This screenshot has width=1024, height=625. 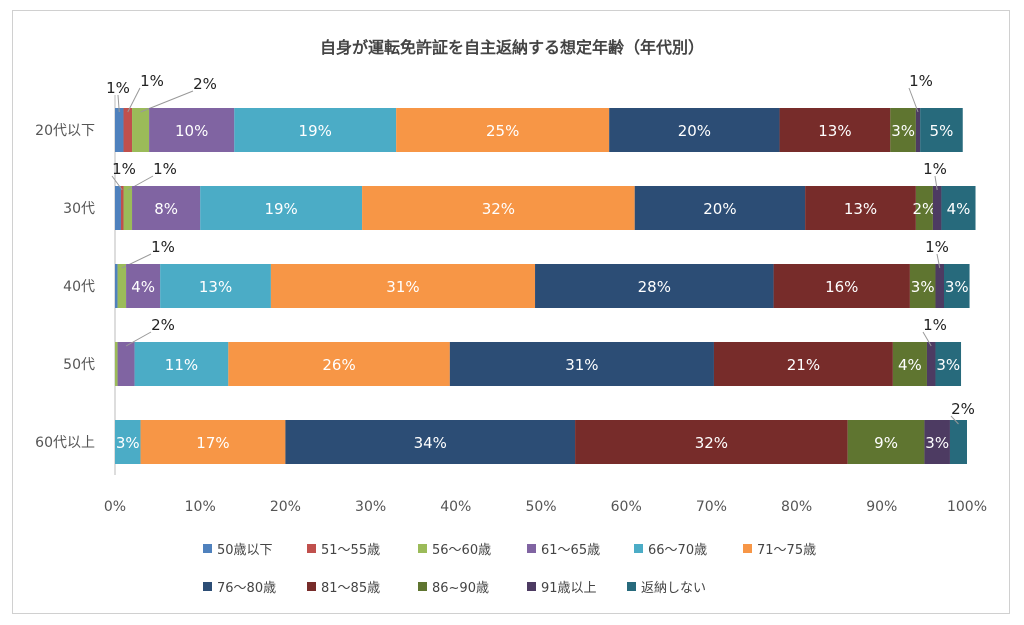 What do you see at coordinates (569, 588) in the screenshot?
I see `legend-label: 91歳以上` at bounding box center [569, 588].